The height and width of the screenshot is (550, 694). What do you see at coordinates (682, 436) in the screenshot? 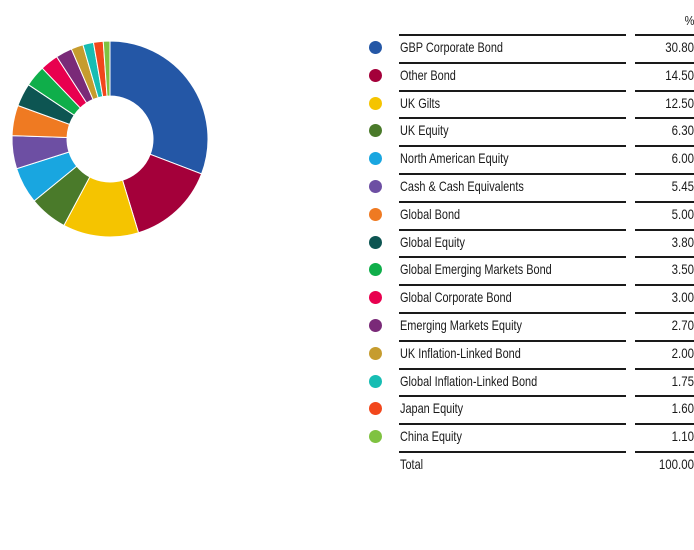
I see `legend-value: 1.10` at bounding box center [682, 436].